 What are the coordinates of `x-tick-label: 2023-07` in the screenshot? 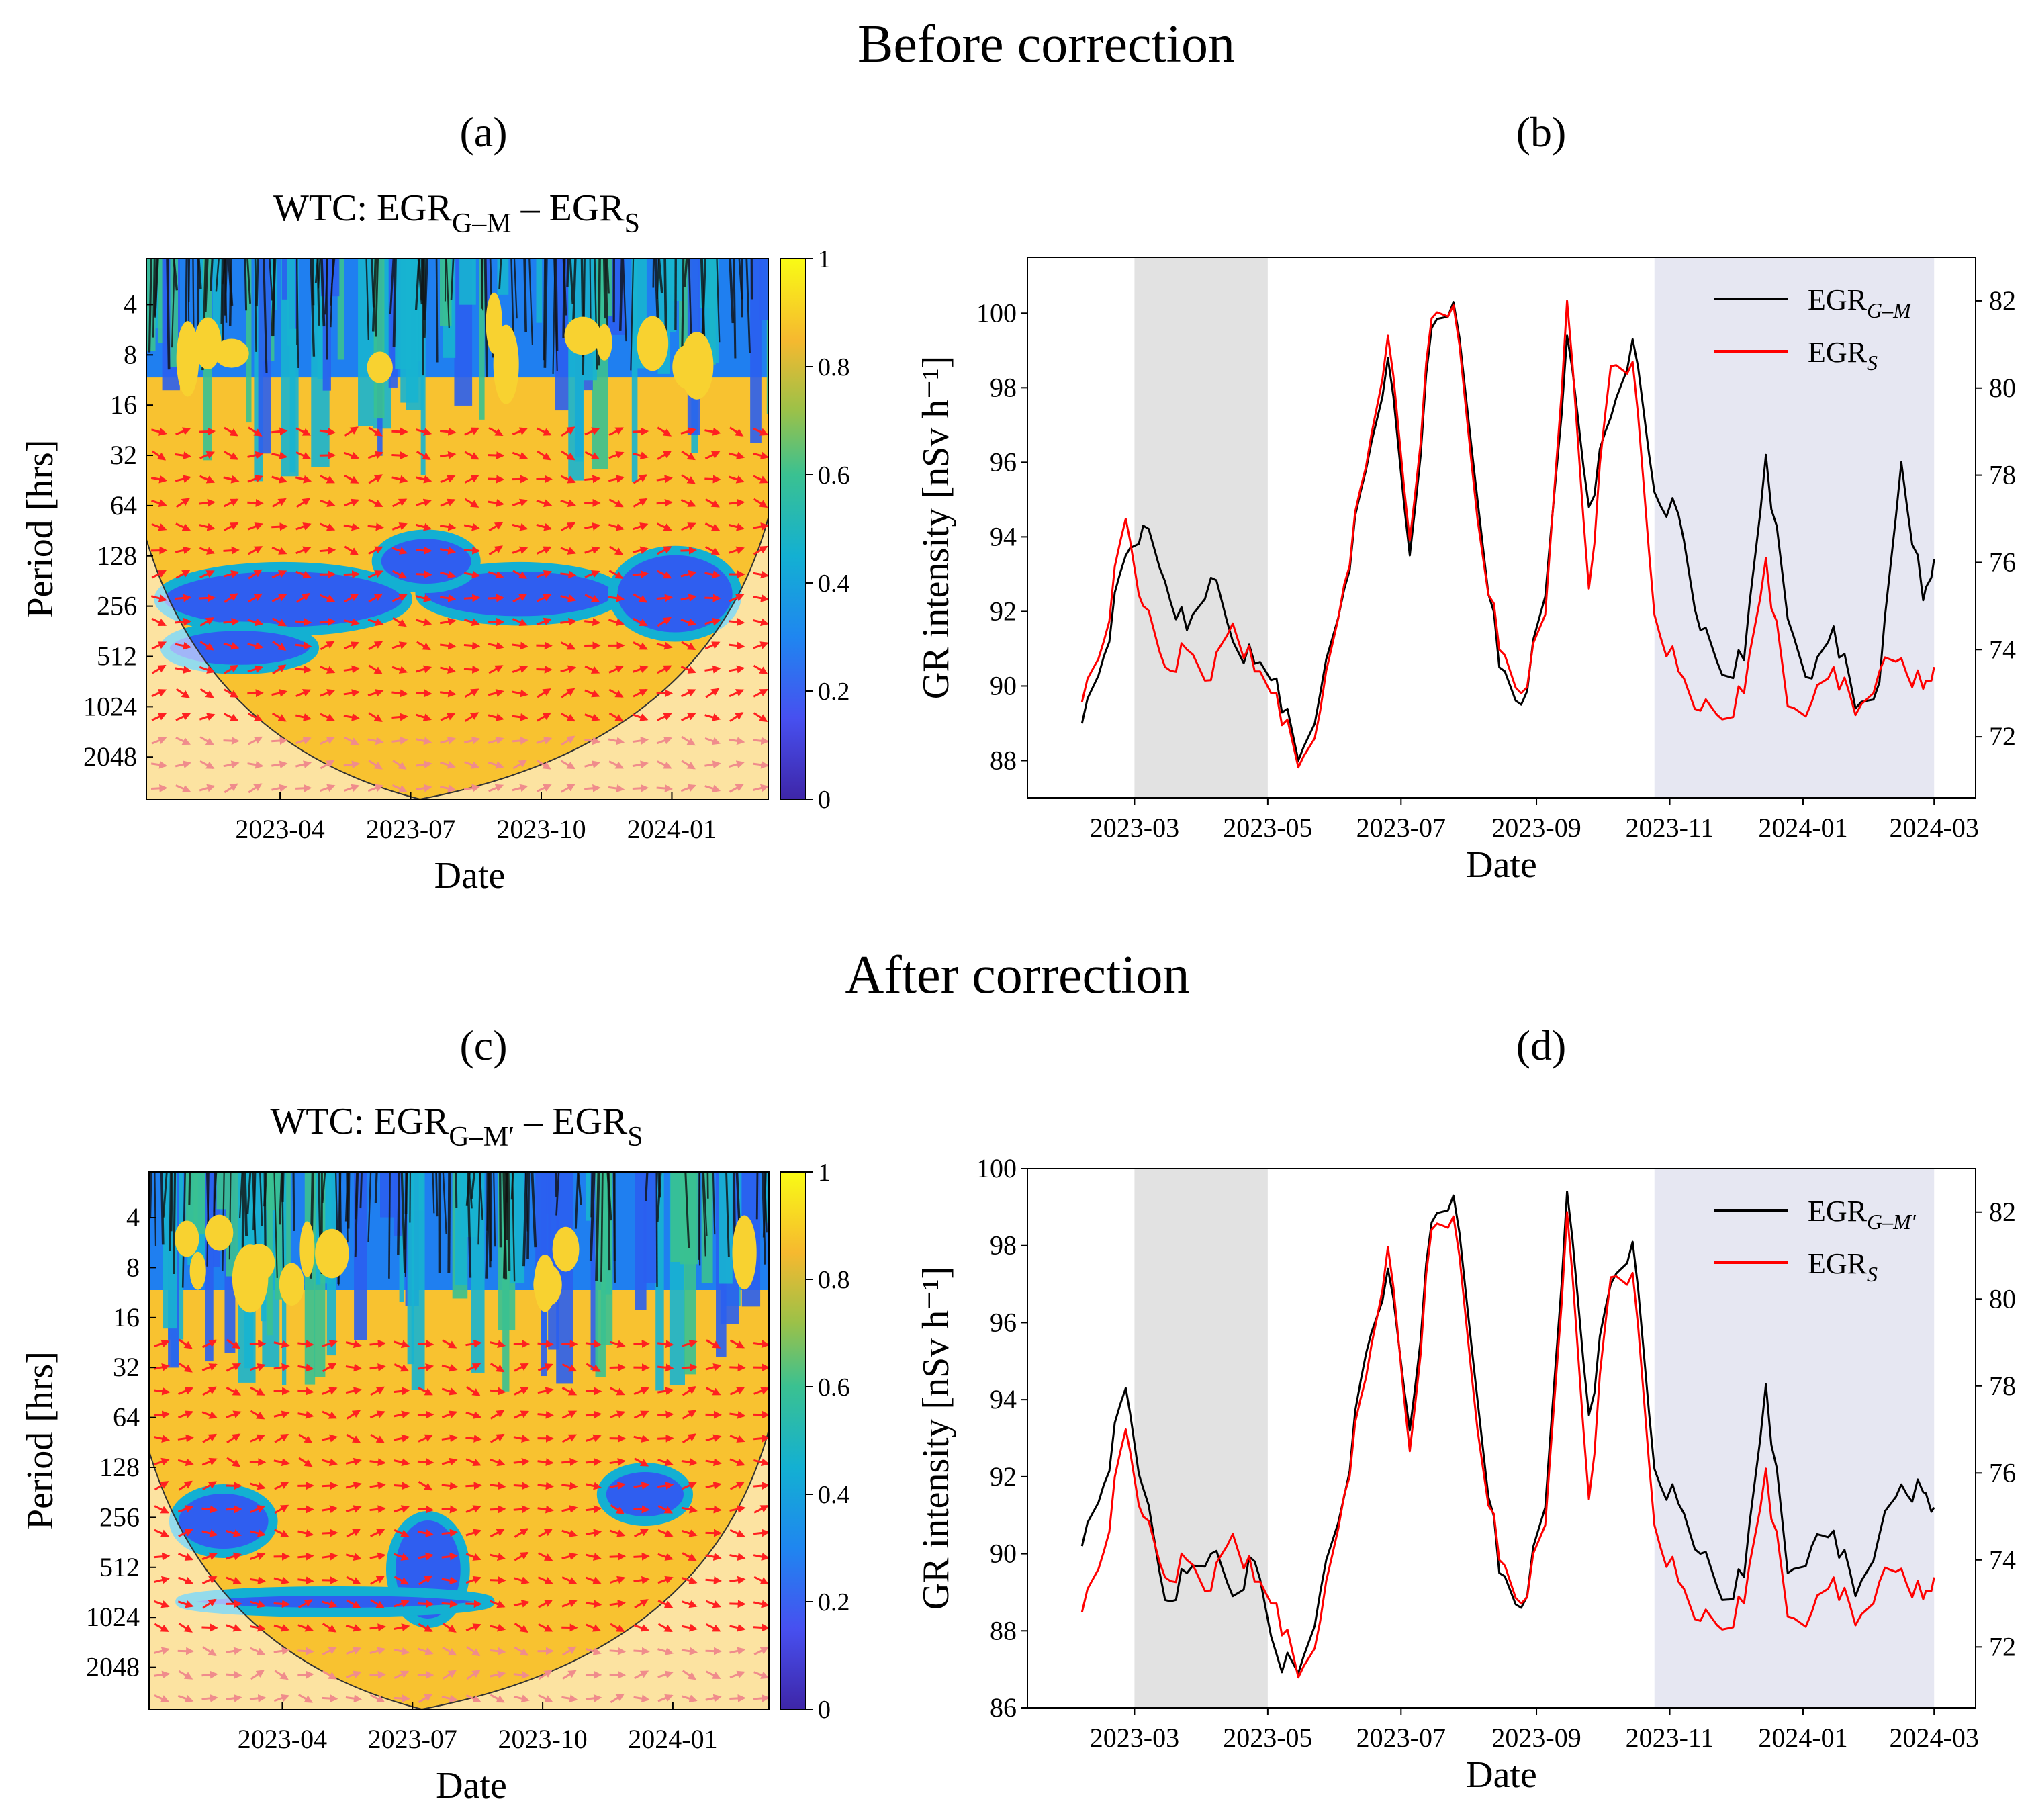 It's located at (412, 1739).